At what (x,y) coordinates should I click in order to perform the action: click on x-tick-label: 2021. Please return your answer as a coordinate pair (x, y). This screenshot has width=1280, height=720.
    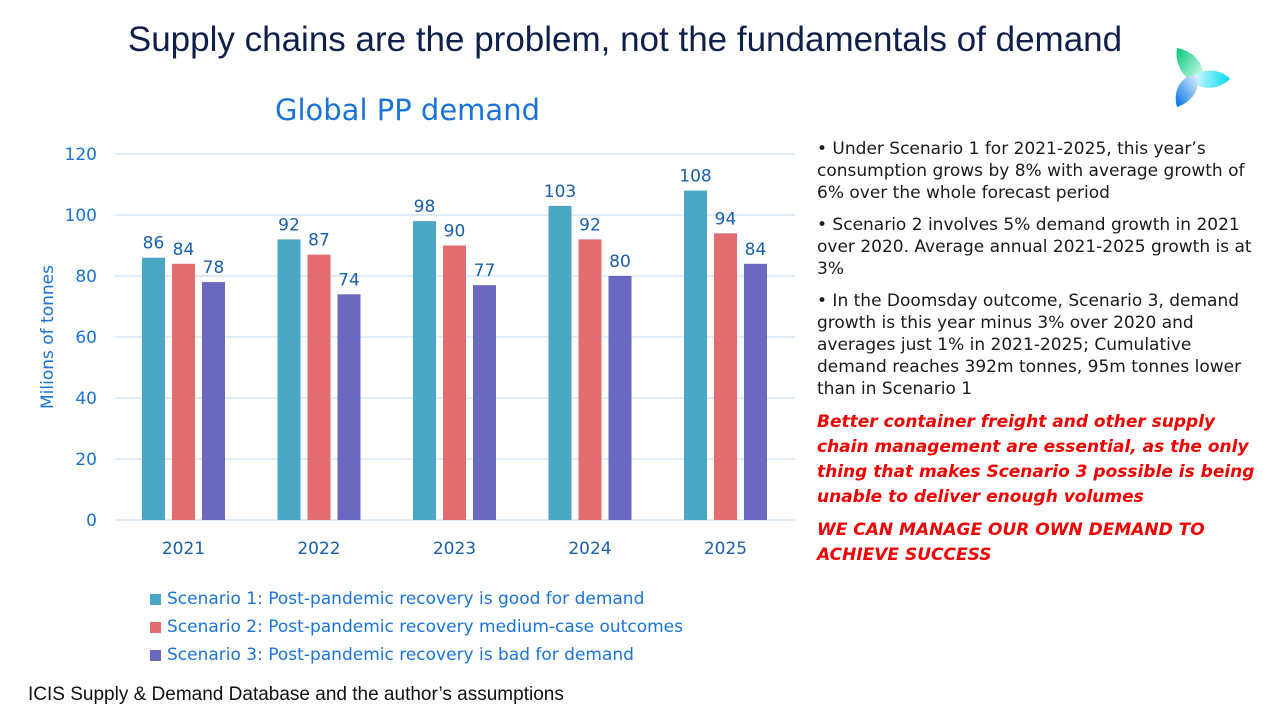
    Looking at the image, I should click on (183, 549).